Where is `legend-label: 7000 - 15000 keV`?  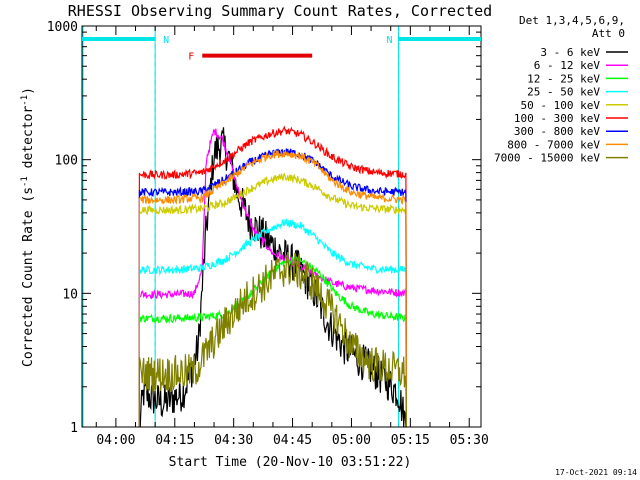 legend-label: 7000 - 15000 keV is located at coordinates (547, 158).